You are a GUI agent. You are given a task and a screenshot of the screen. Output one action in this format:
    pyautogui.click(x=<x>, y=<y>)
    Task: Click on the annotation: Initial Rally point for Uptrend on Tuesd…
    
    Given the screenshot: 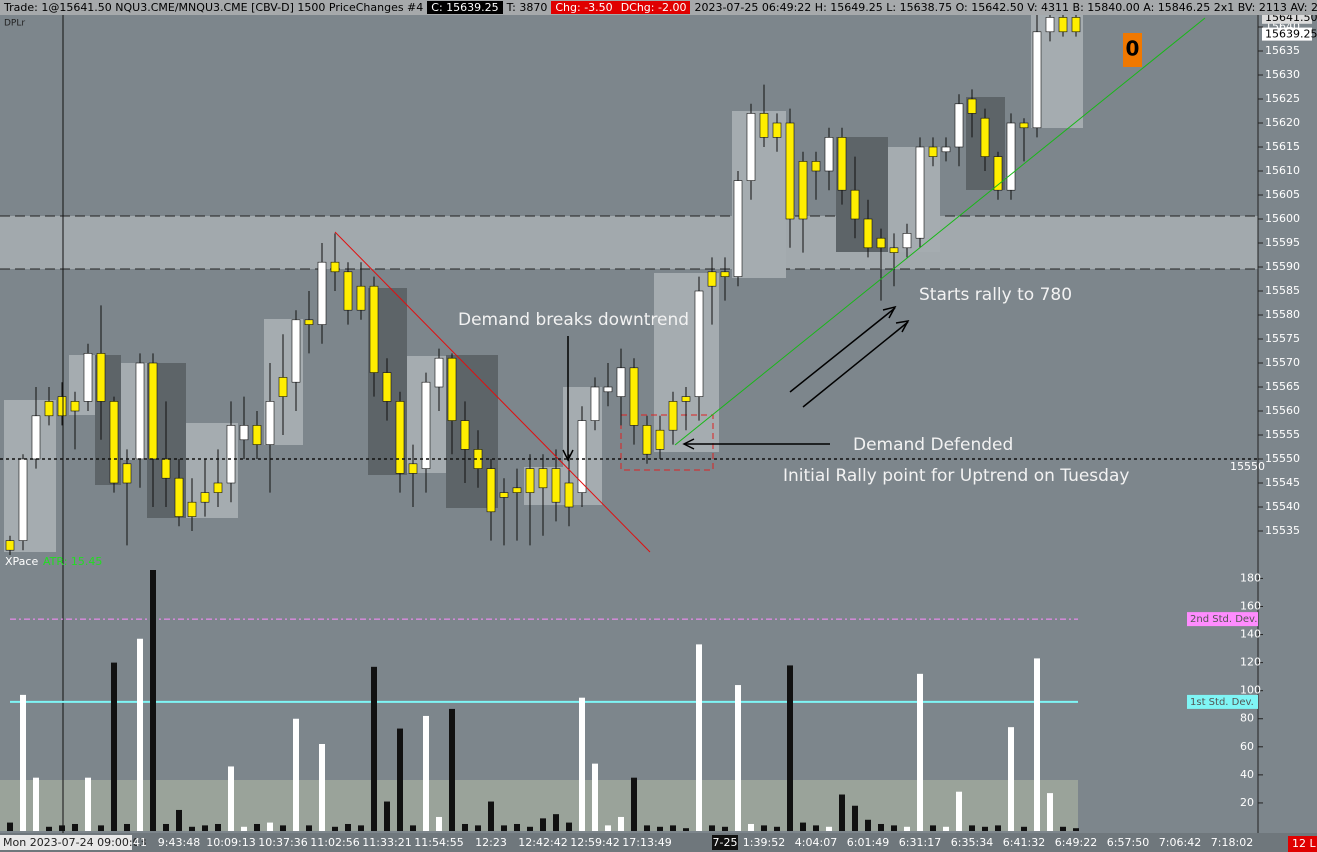 What is the action you would take?
    pyautogui.click(x=956, y=476)
    